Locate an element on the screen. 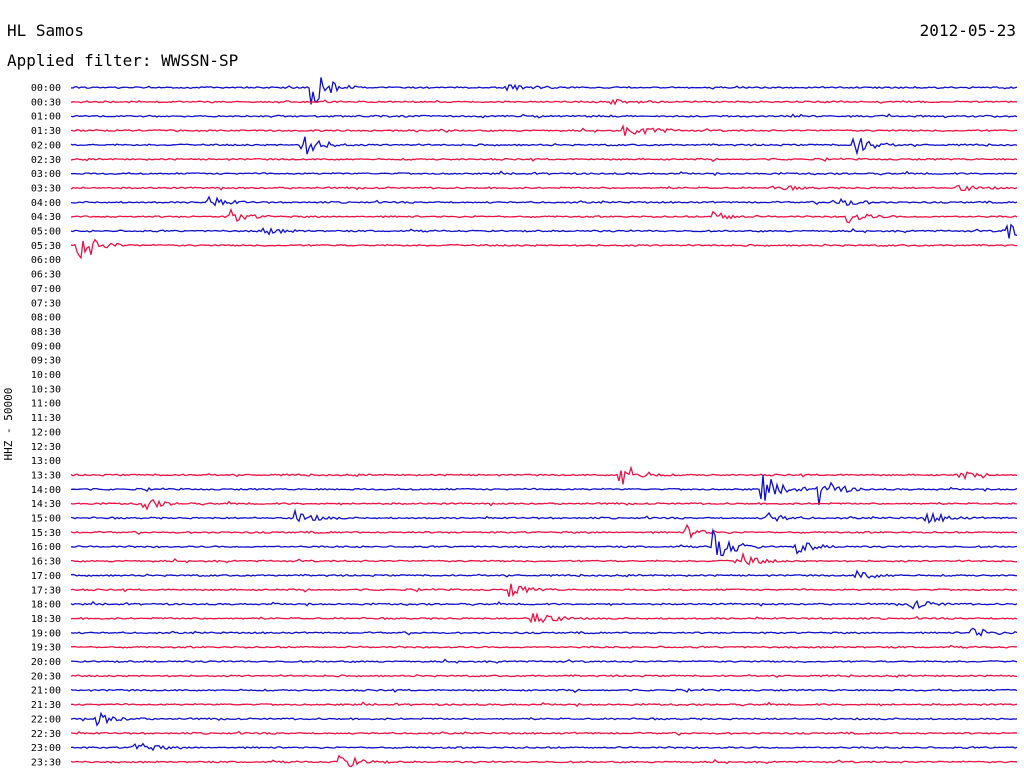 This screenshot has width=1024, height=780. row-label: 08:00 is located at coordinates (46, 318).